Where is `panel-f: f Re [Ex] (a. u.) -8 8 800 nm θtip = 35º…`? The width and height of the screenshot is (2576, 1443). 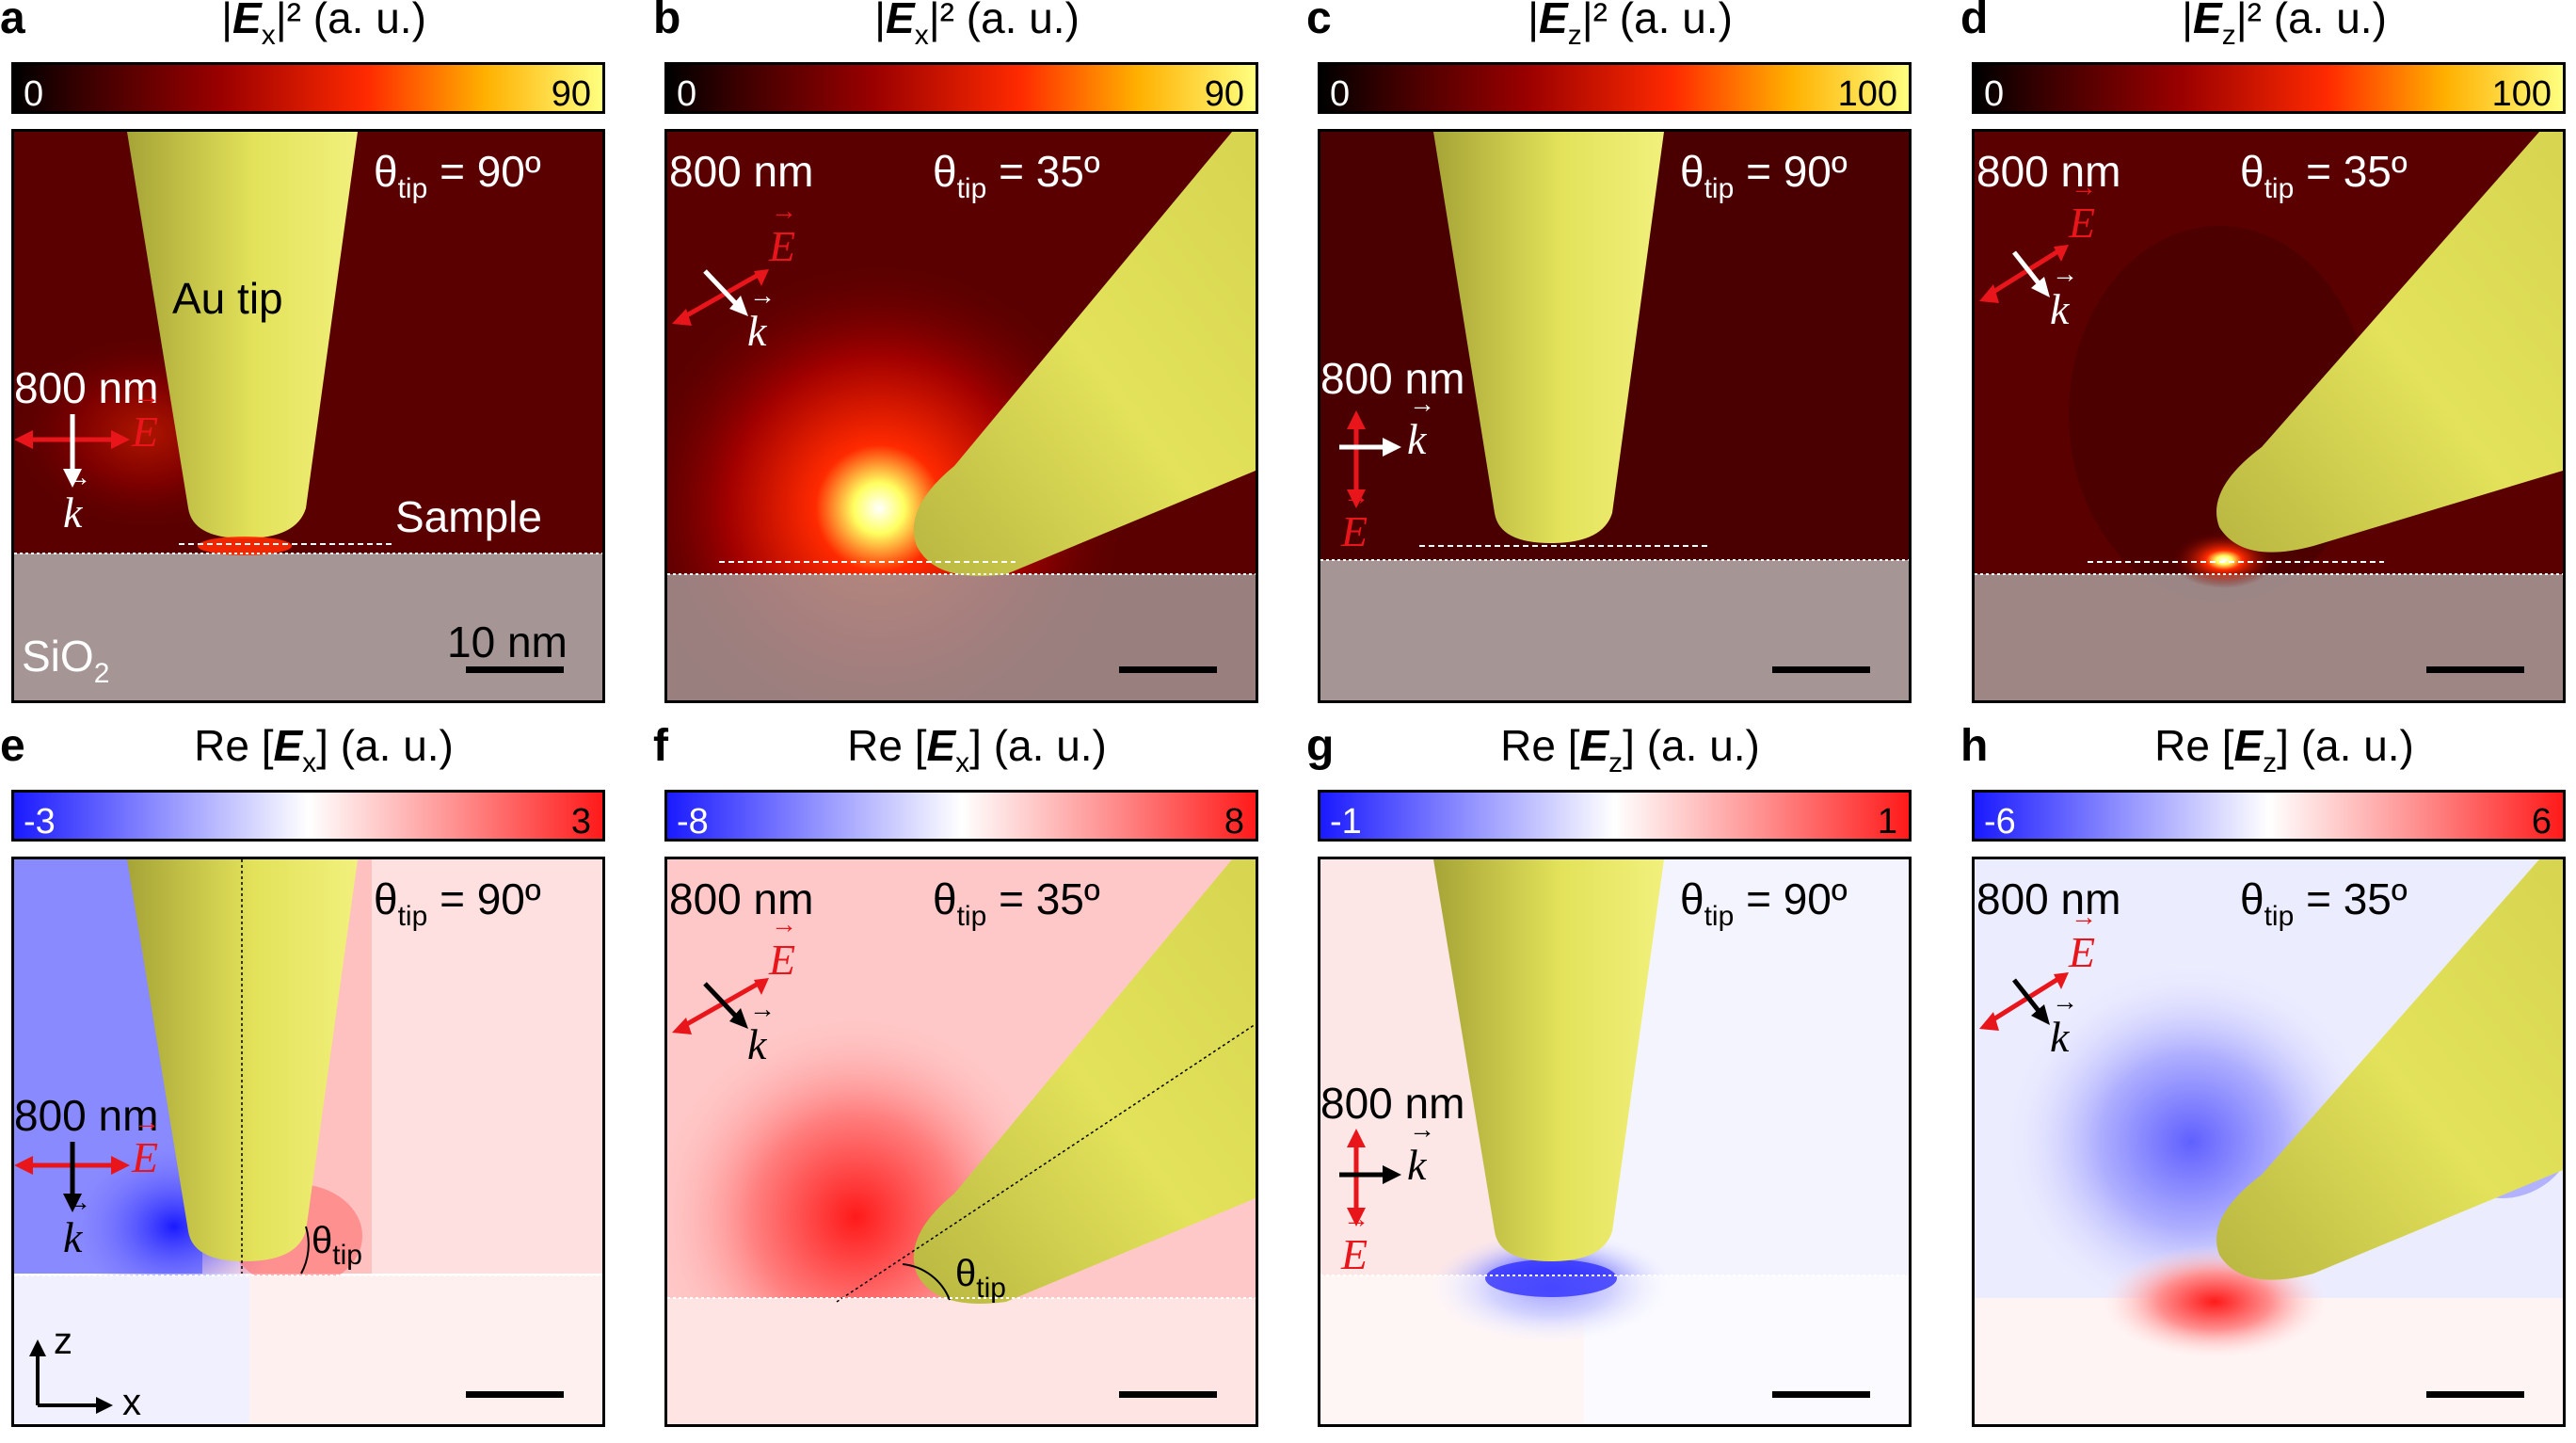
panel-f: f Re [Ex] (a. u.) -8 8 800 nm θtip = 35º… is located at coordinates (975, 1082).